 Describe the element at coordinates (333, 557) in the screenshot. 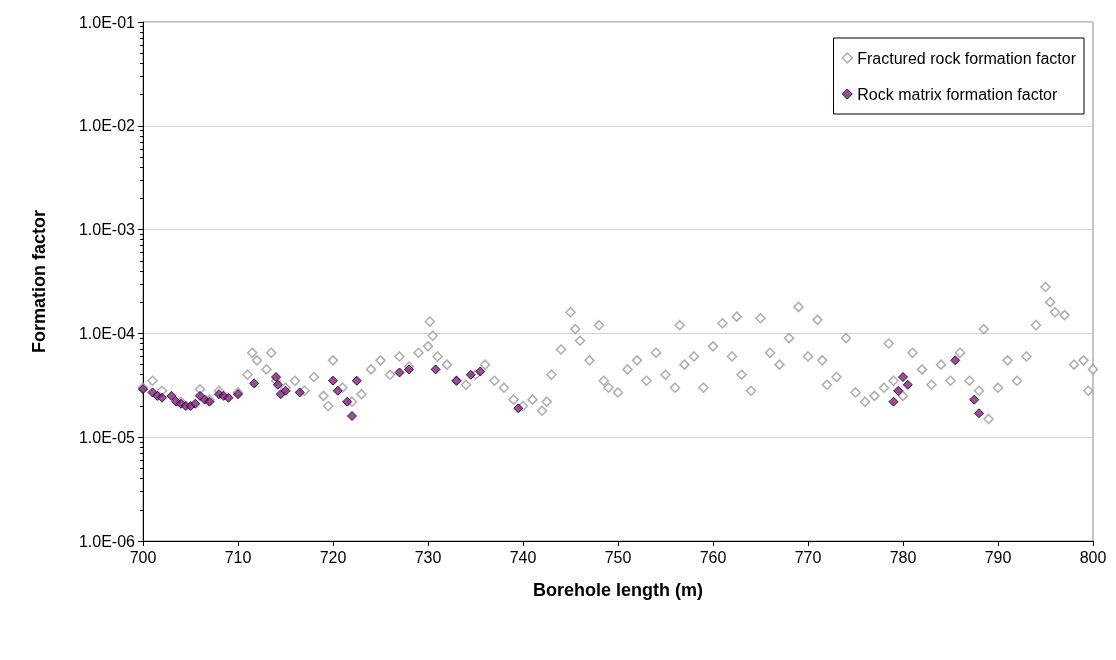

I see `x-tick-label: 720` at that location.